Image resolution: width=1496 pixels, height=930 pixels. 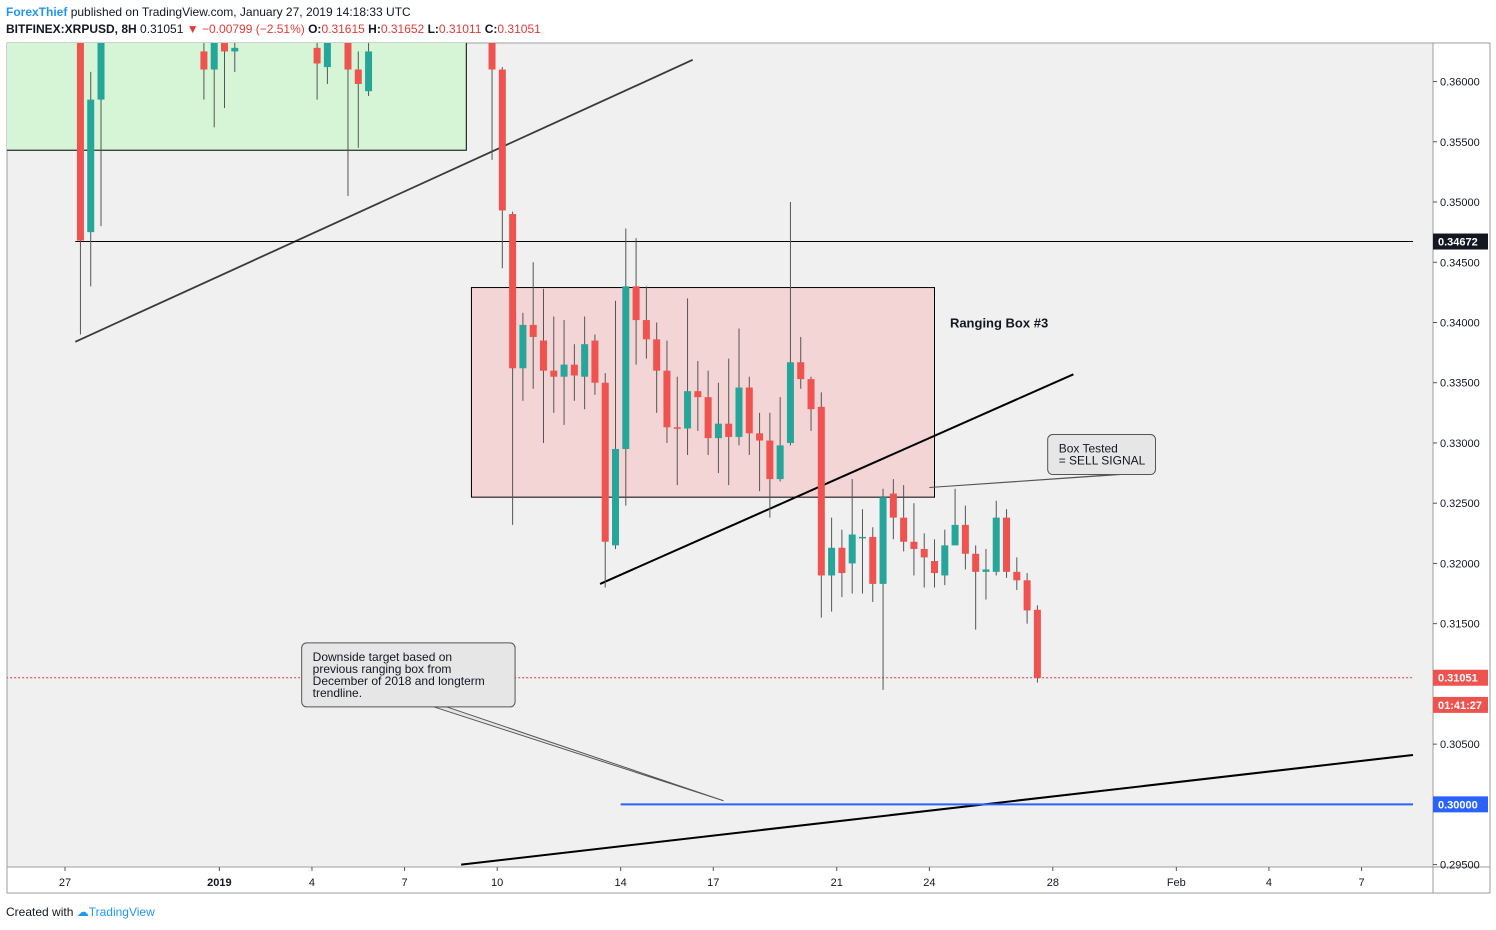 What do you see at coordinates (1456, 143) in the screenshot?
I see `y-tick: 0.35500` at bounding box center [1456, 143].